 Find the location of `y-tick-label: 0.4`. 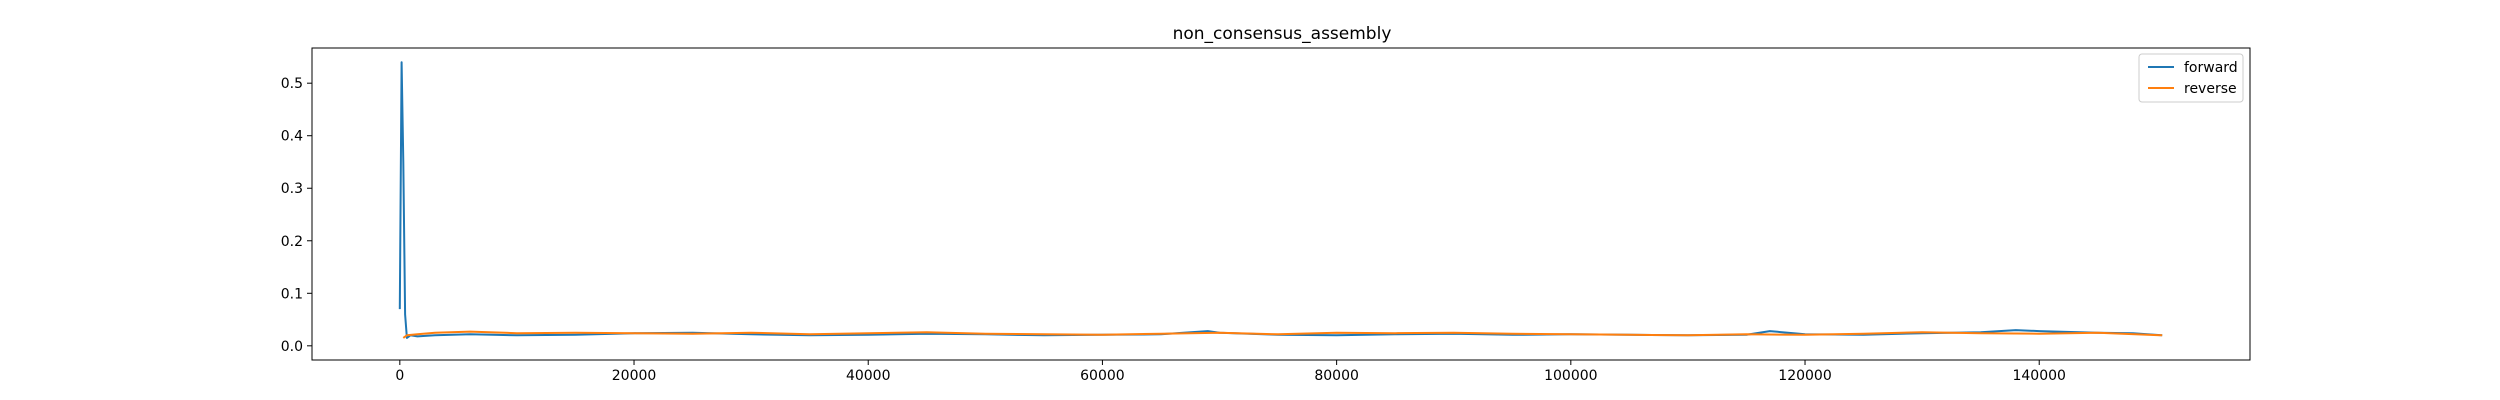

y-tick-label: 0.4 is located at coordinates (292, 137).